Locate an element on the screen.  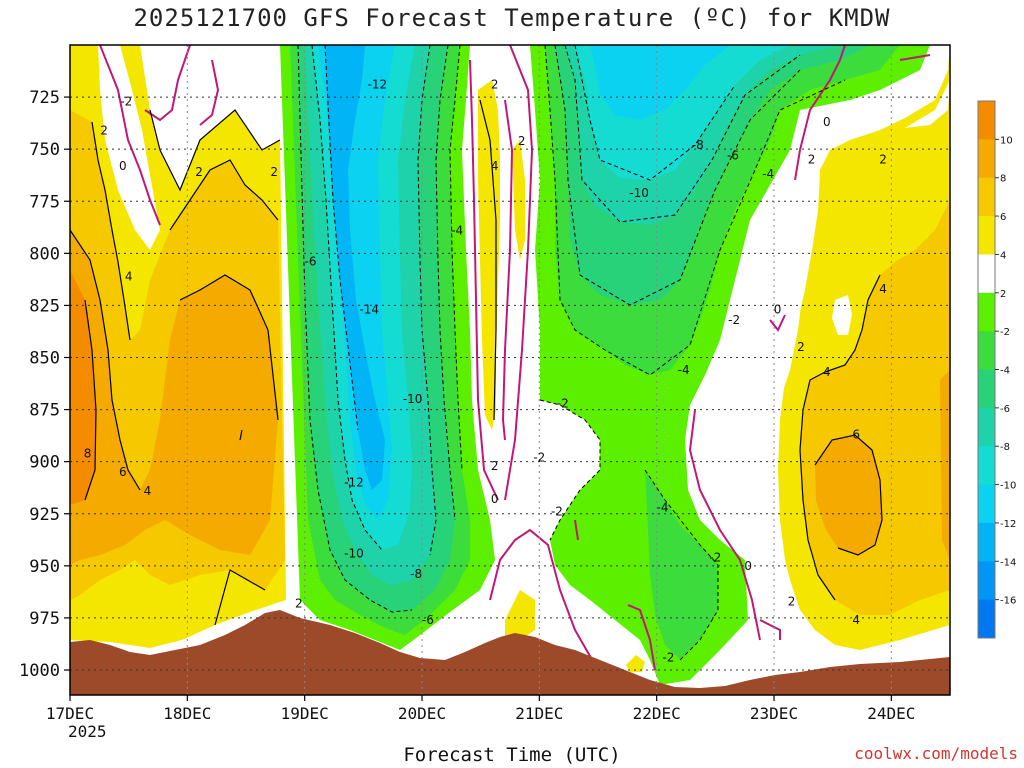
band-warm-strip-20dec is located at coordinates (489, 255).